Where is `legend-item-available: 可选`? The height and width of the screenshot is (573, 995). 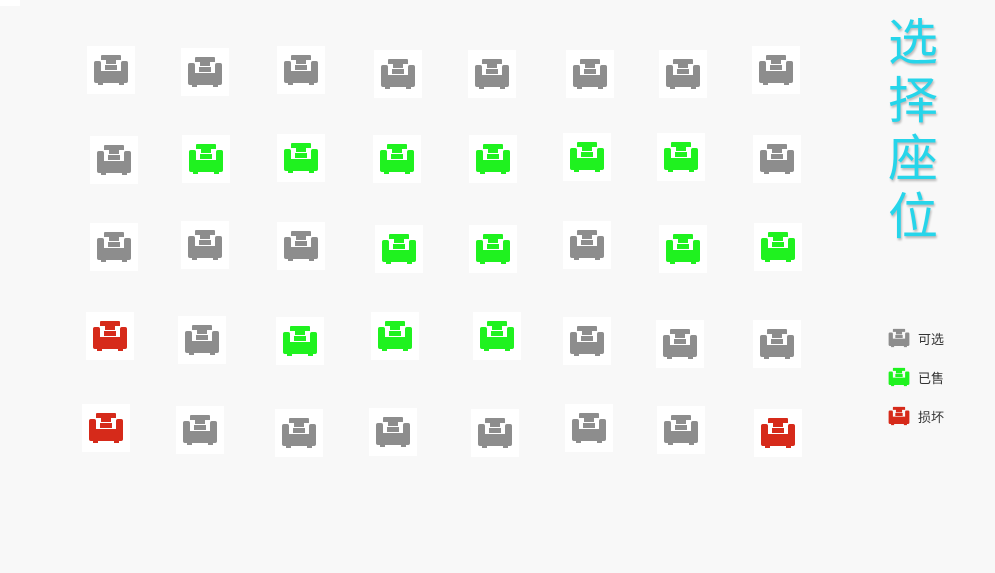 legend-item-available: 可选 is located at coordinates (938, 338).